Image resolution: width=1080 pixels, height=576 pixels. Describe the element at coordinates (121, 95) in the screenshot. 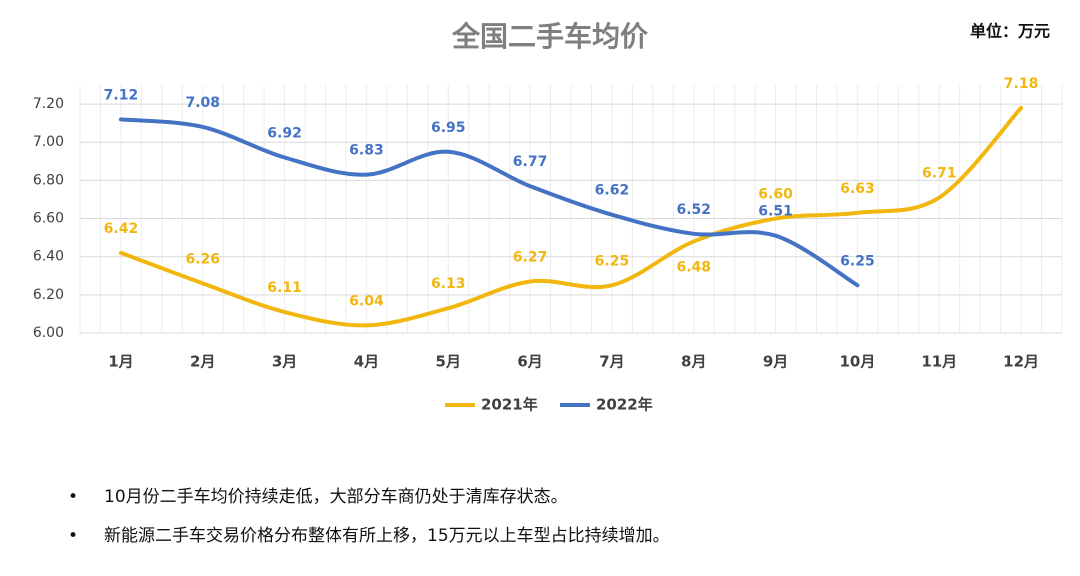

I see `data-label: 7.12` at that location.